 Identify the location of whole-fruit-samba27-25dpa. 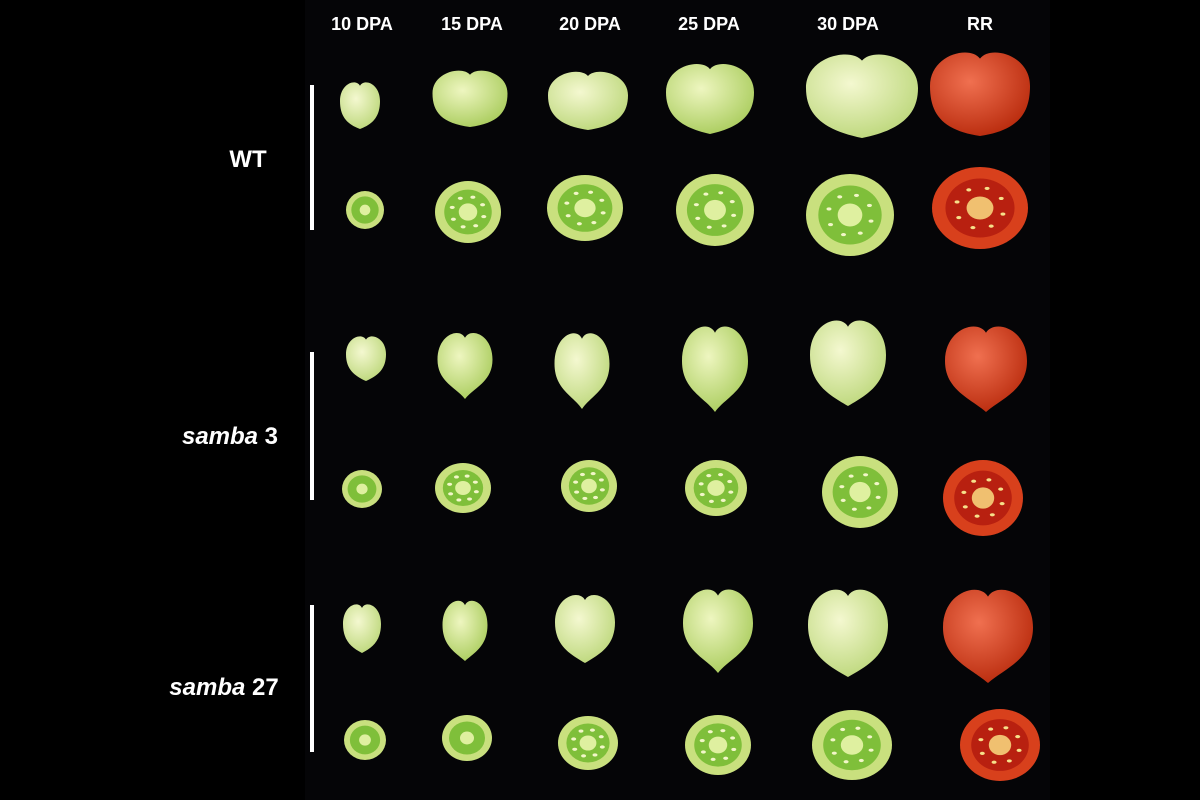
(718, 631).